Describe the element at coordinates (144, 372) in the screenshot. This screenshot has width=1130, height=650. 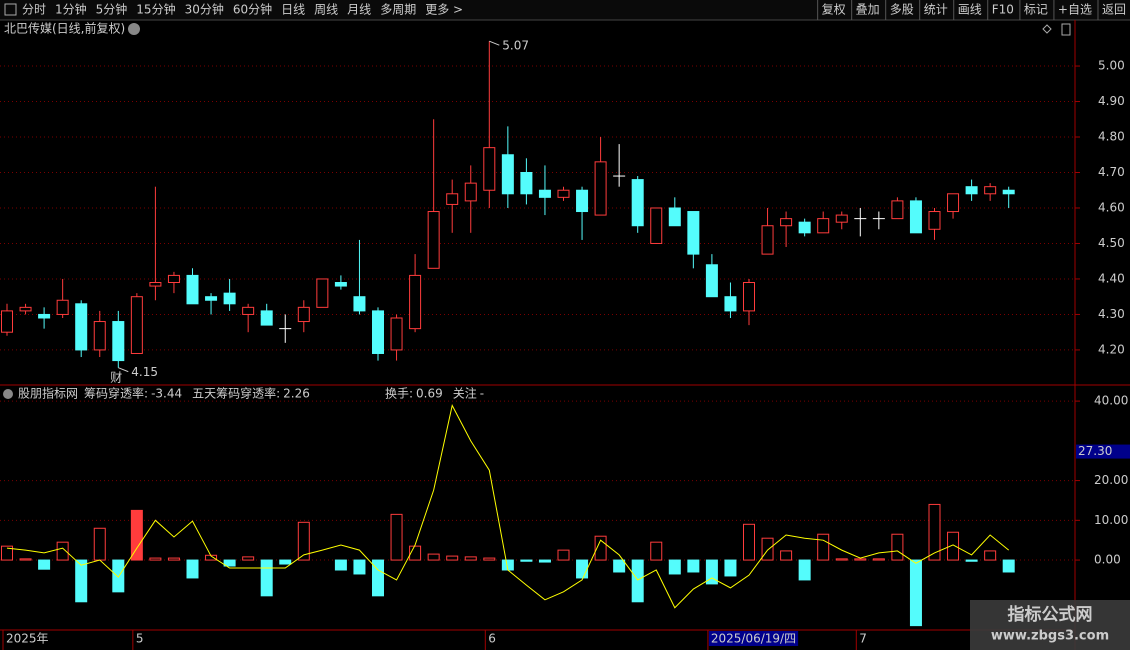
I see `min-label: 4.15` at that location.